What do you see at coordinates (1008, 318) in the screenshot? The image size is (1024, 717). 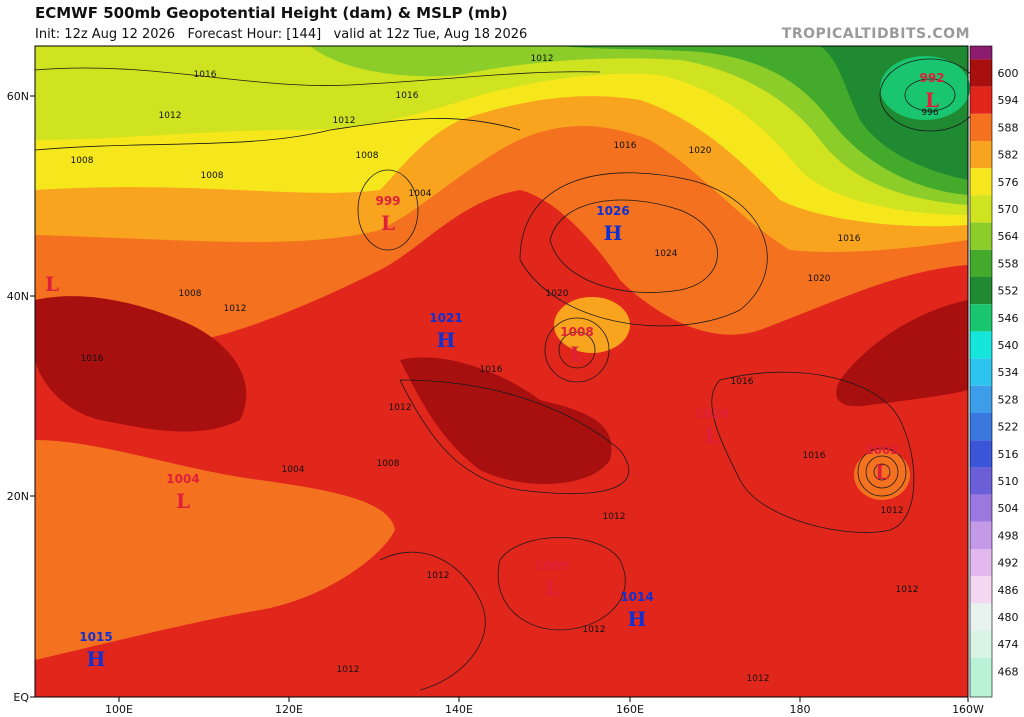 I see `colorbar-label: 546` at bounding box center [1008, 318].